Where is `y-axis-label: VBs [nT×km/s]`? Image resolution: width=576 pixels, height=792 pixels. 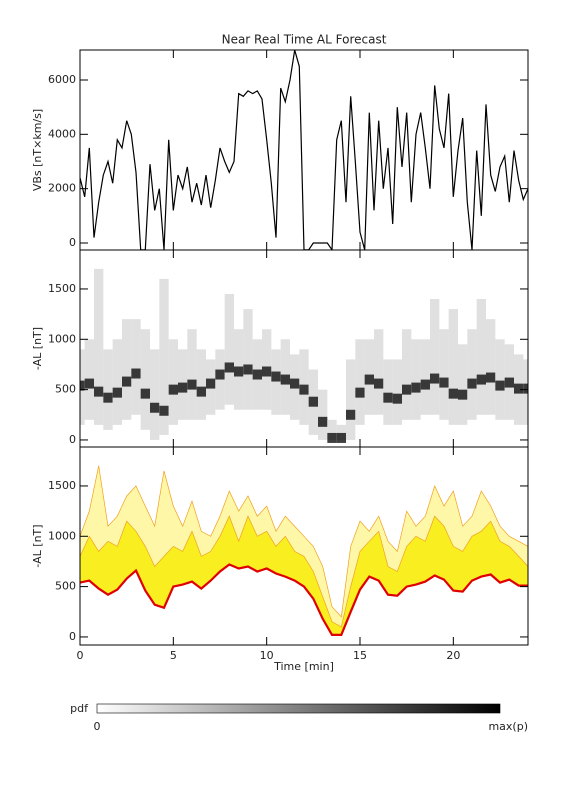
y-axis-label: VBs [nT×km/s] is located at coordinates (37, 150).